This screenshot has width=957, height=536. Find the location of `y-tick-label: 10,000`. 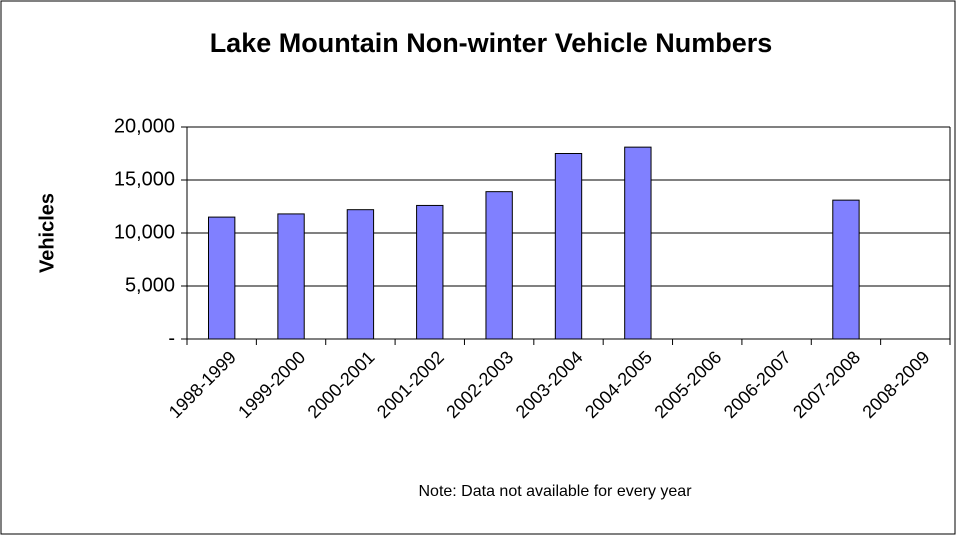

y-tick-label: 10,000 is located at coordinates (144, 232).